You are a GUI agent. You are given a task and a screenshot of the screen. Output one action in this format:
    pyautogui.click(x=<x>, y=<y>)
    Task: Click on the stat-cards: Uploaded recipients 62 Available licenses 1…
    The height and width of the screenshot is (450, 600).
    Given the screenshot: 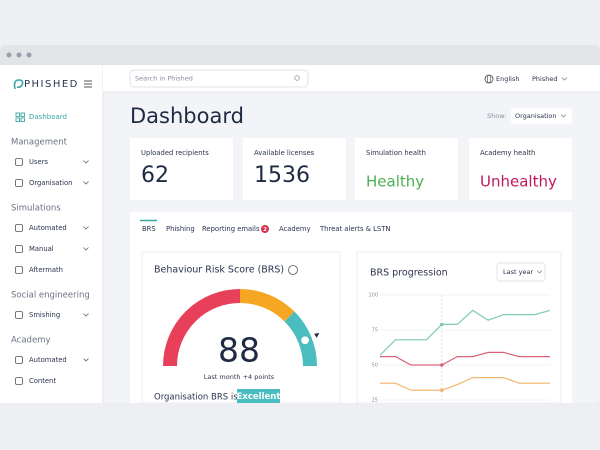 What is the action you would take?
    pyautogui.click(x=351, y=169)
    